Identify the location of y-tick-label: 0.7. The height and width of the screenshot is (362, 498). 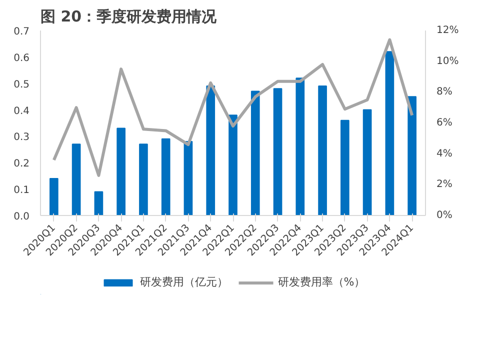
(22, 32).